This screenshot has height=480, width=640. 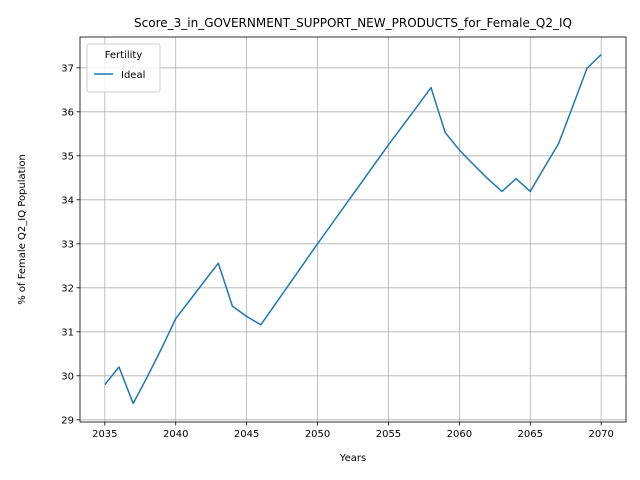 What do you see at coordinates (67, 376) in the screenshot?
I see `y-tick-label: 30` at bounding box center [67, 376].